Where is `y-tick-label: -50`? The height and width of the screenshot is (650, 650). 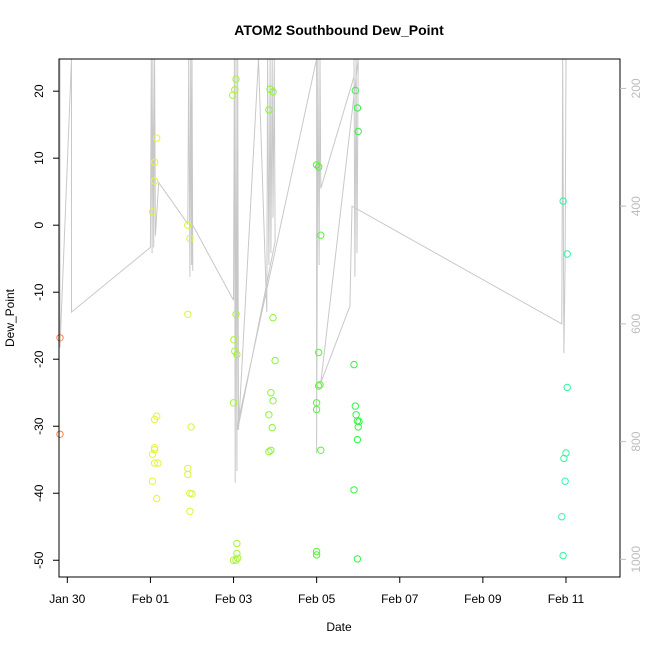
y-tick-label: -50 is located at coordinates (39, 560).